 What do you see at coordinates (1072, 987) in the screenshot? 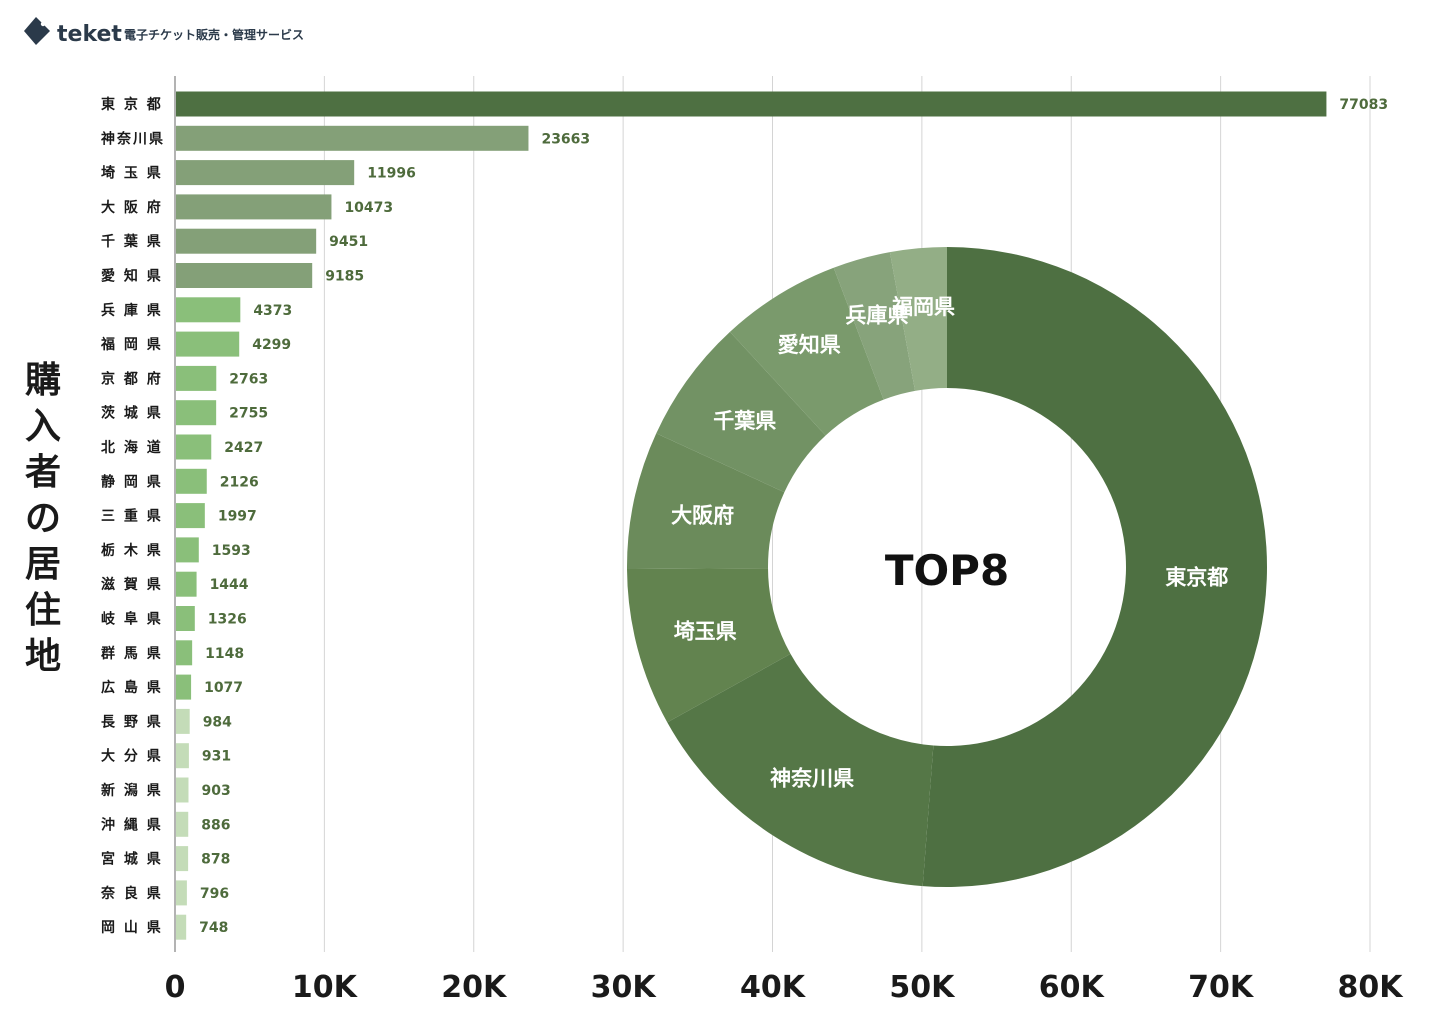
I see `x-tick-label: 60K` at bounding box center [1072, 987].